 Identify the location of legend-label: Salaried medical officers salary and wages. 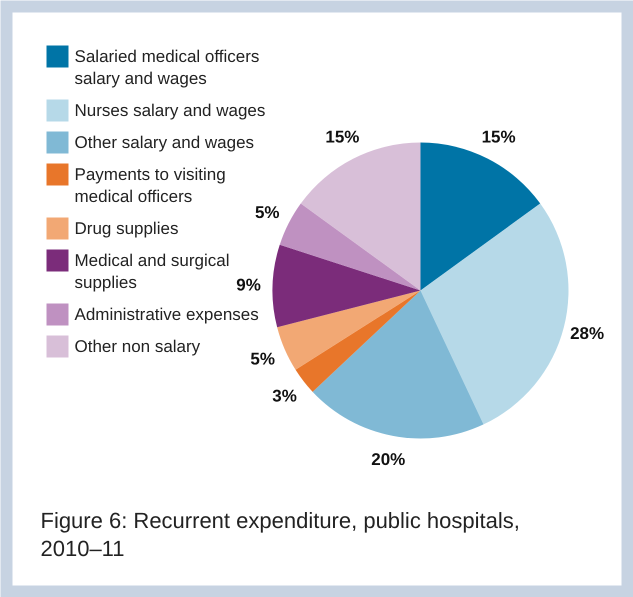
(167, 67).